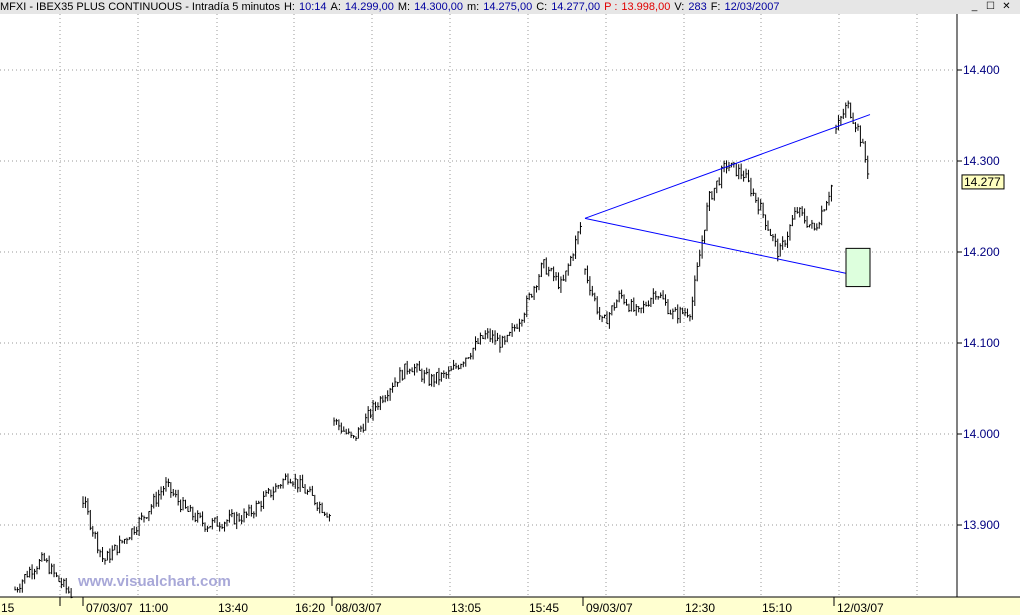 The image size is (1020, 615). Describe the element at coordinates (981, 252) in the screenshot. I see `price-tick-label: 14.200` at that location.